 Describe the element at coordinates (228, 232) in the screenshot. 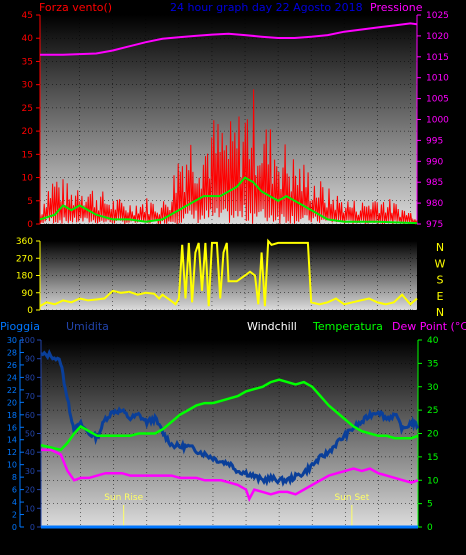

I see `wind-x-ticks: 02 04 06 08 10 12 14 16 18 20 22 00` at that location.